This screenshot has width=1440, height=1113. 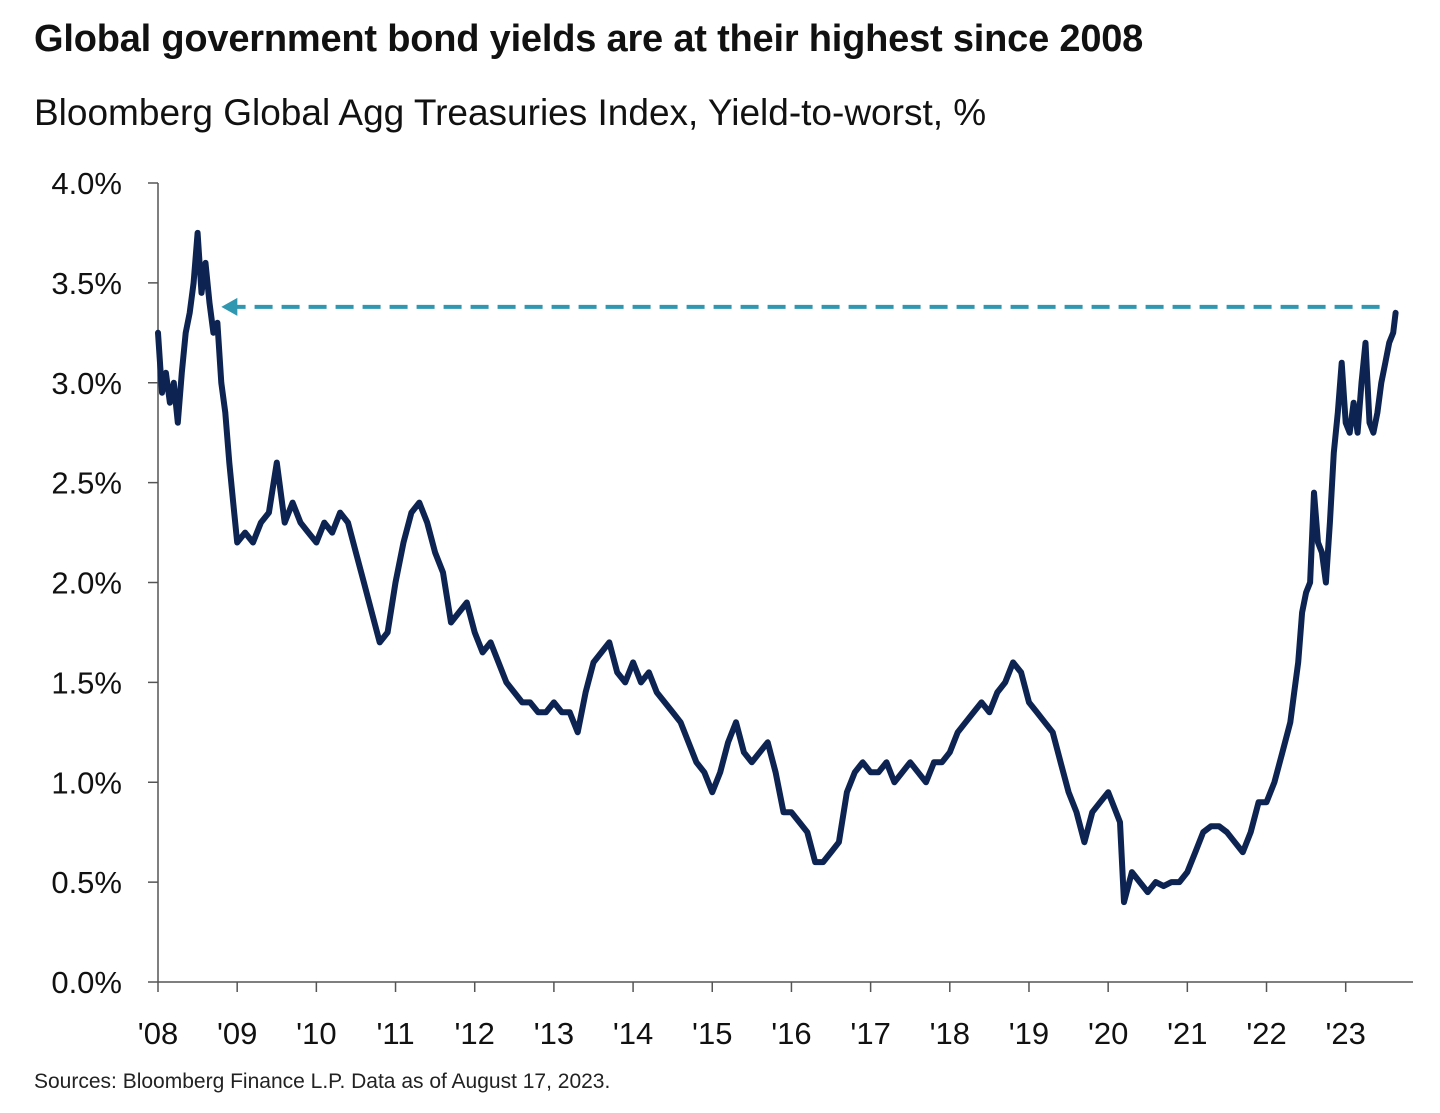 What do you see at coordinates (158, 1033) in the screenshot?
I see `x-tick-label: '08` at bounding box center [158, 1033].